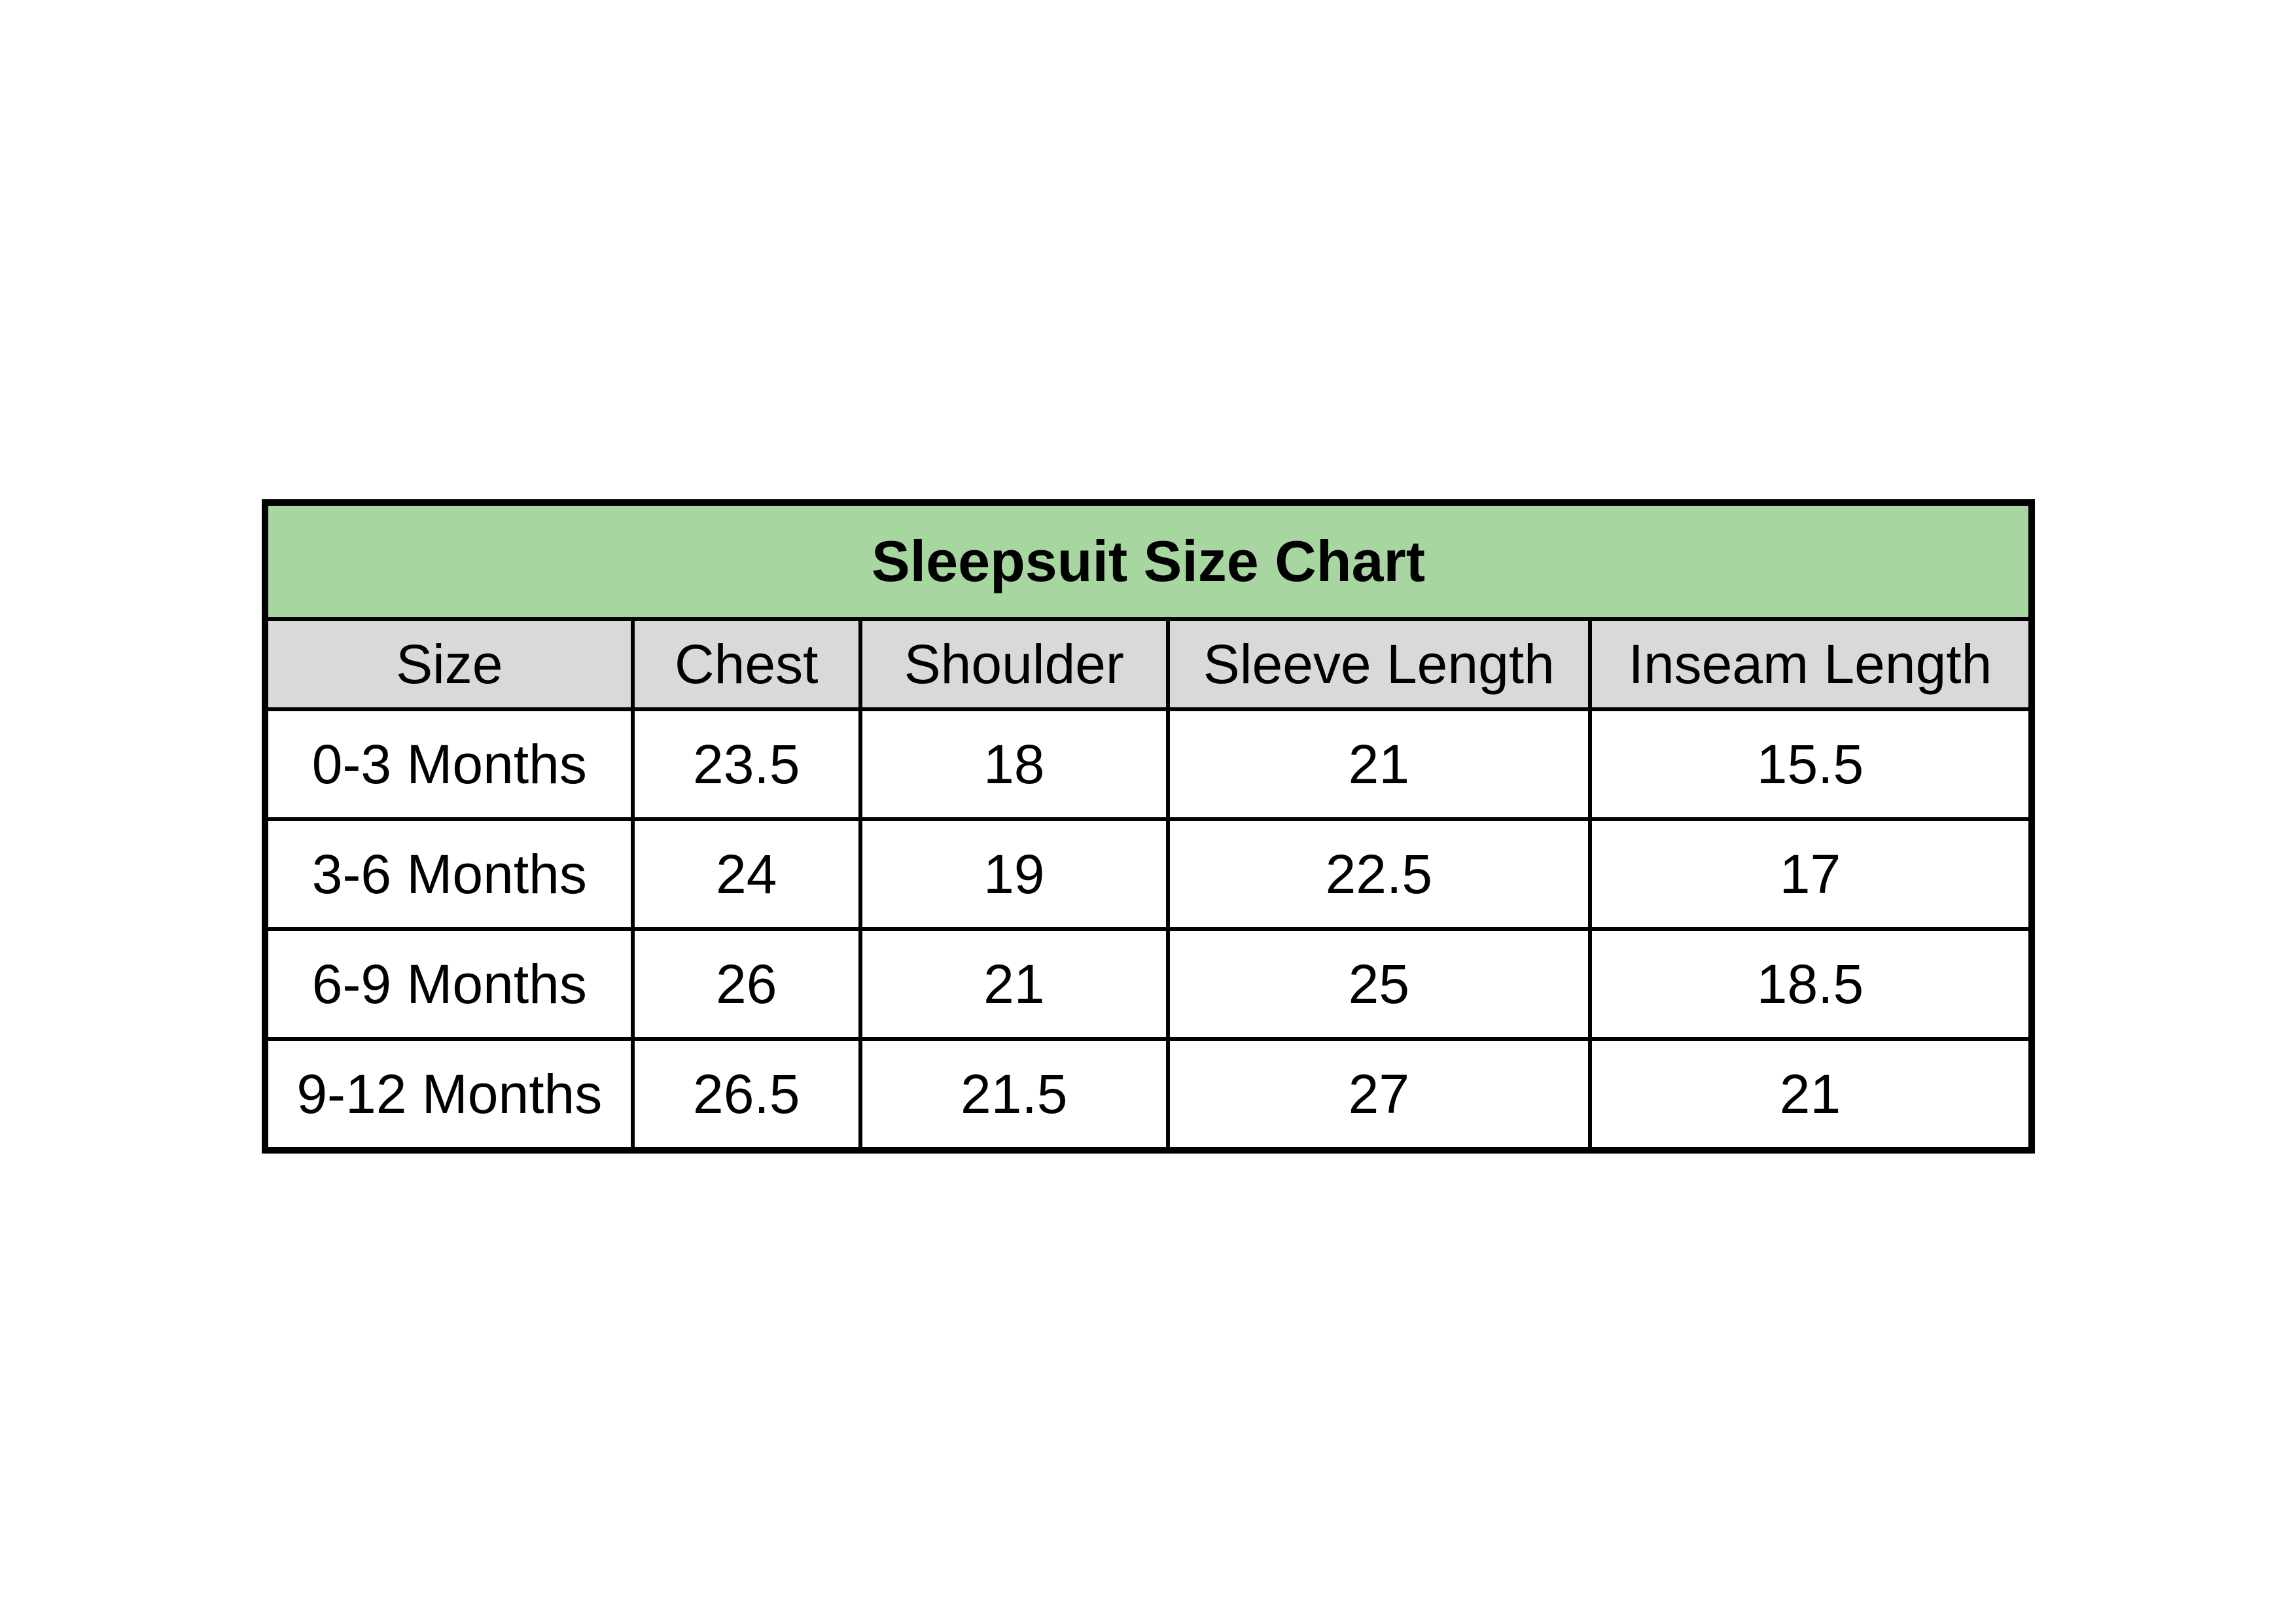 The image size is (2296, 1624). Describe the element at coordinates (1378, 874) in the screenshot. I see `measurement-value: 22.5` at that location.